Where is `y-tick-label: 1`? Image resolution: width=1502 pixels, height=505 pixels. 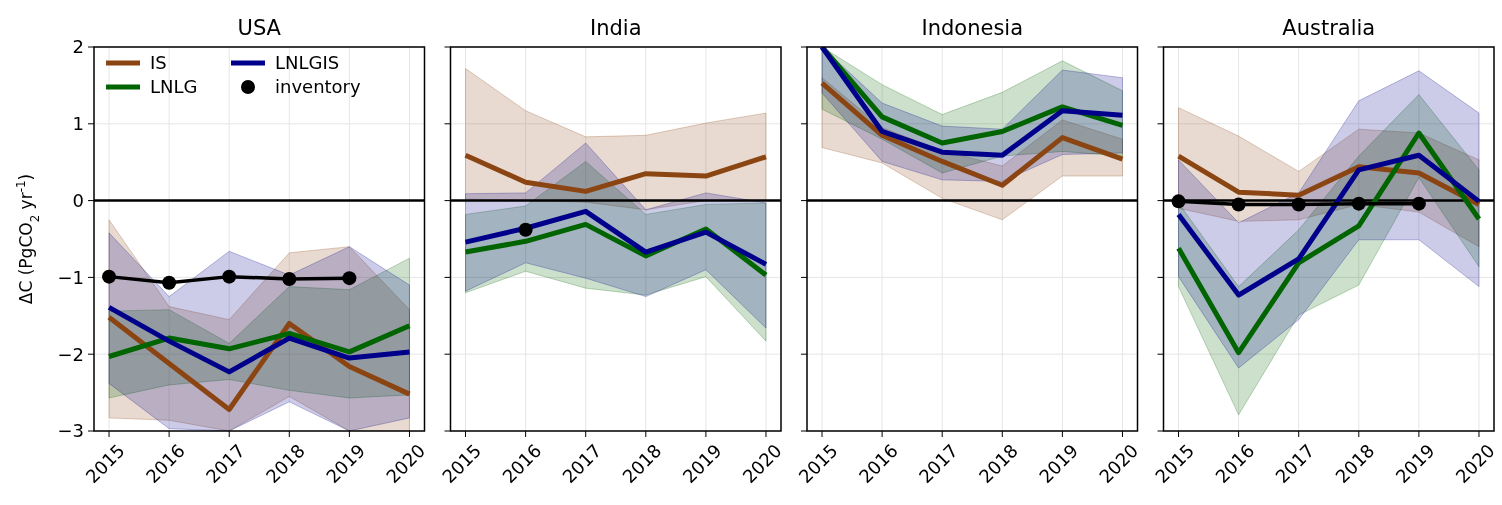 y-tick-label: 1 is located at coordinates (78, 124).